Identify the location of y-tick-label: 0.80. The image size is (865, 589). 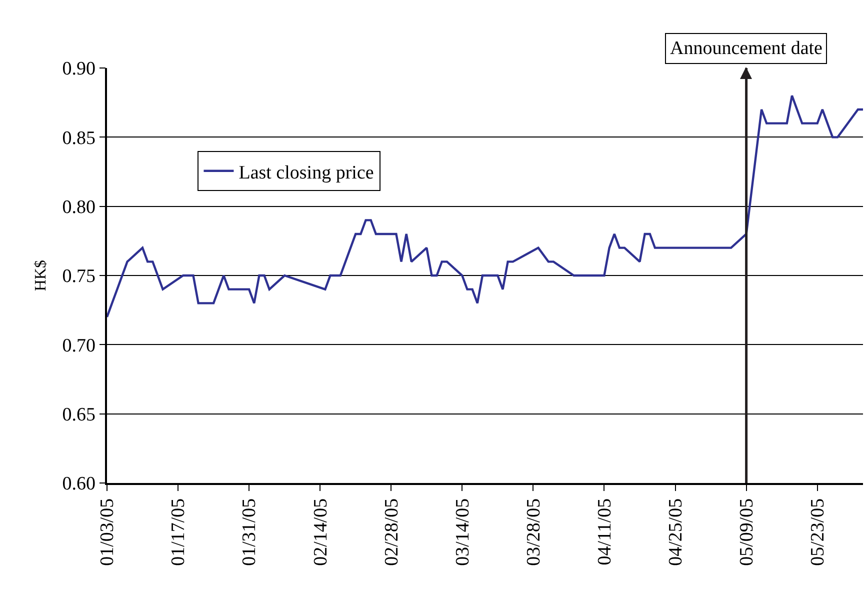
(79, 207).